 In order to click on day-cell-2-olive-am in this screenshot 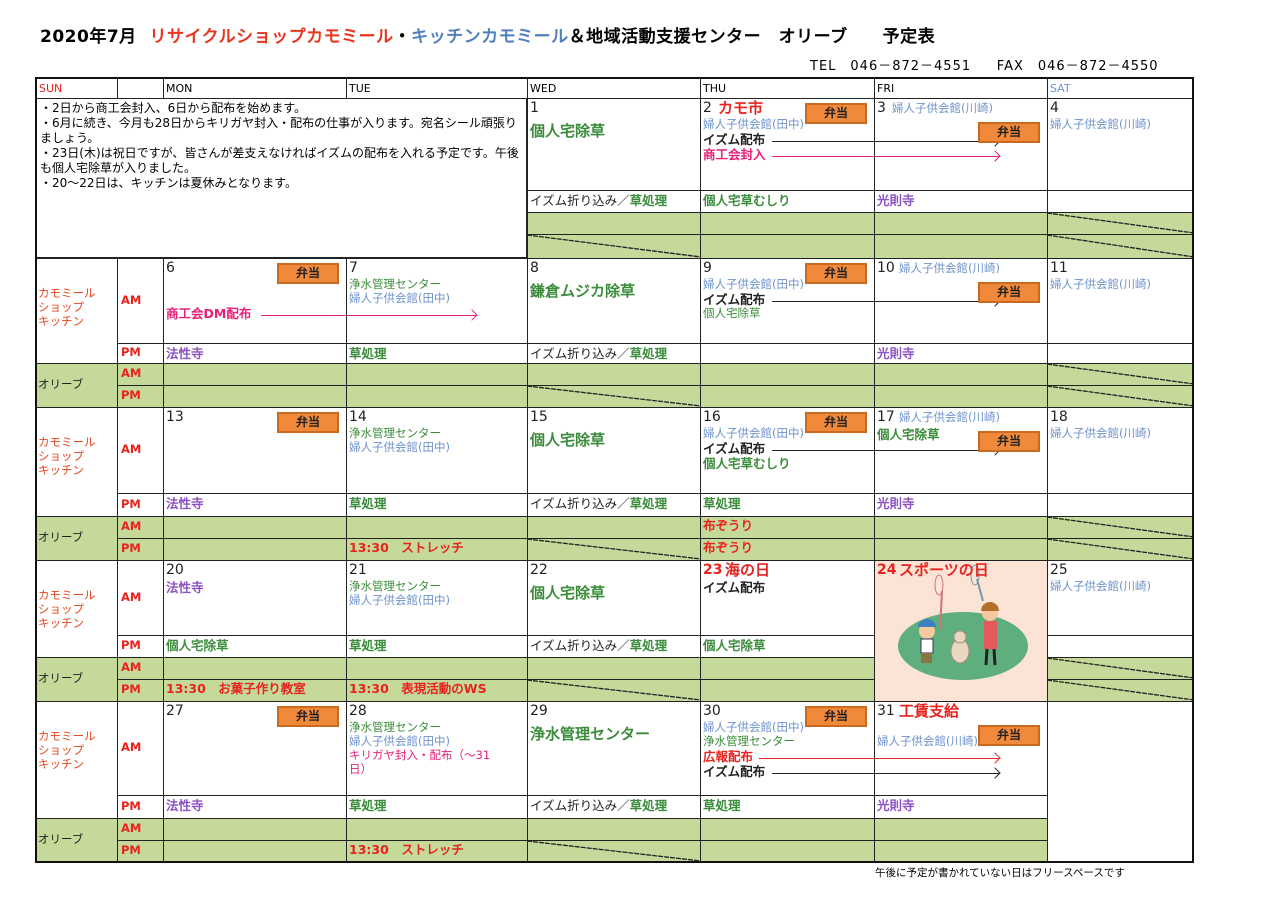, I will do `click(787, 223)`.